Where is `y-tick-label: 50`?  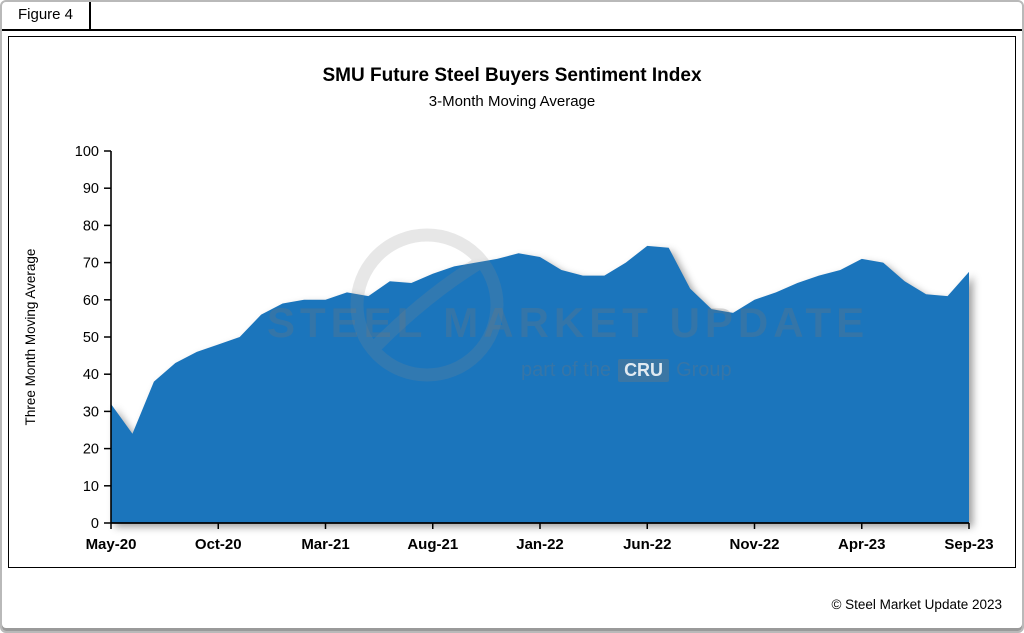
y-tick-label: 50 is located at coordinates (91, 338).